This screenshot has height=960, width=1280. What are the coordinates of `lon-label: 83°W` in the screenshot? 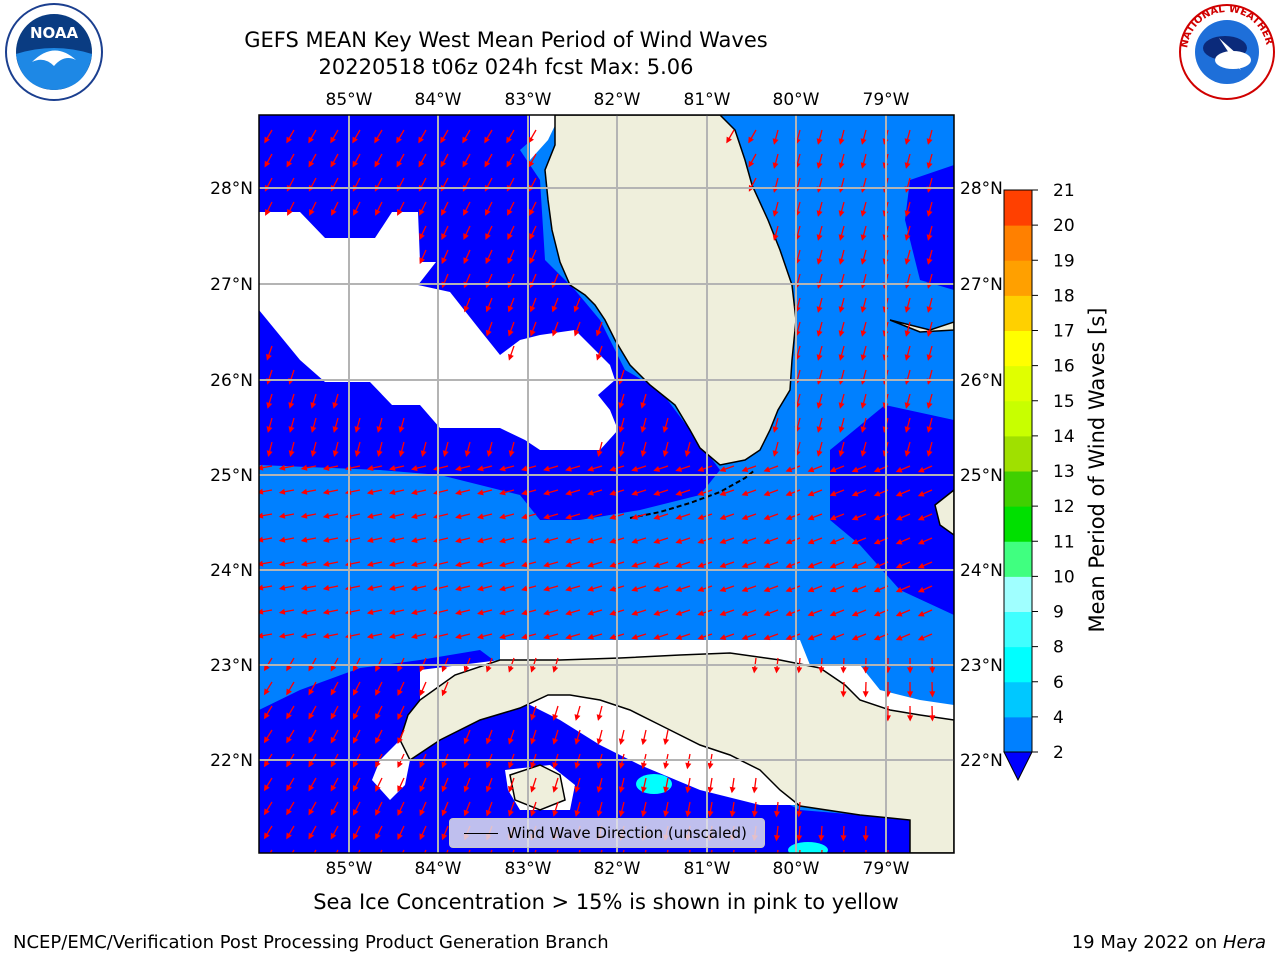 It's located at (528, 100).